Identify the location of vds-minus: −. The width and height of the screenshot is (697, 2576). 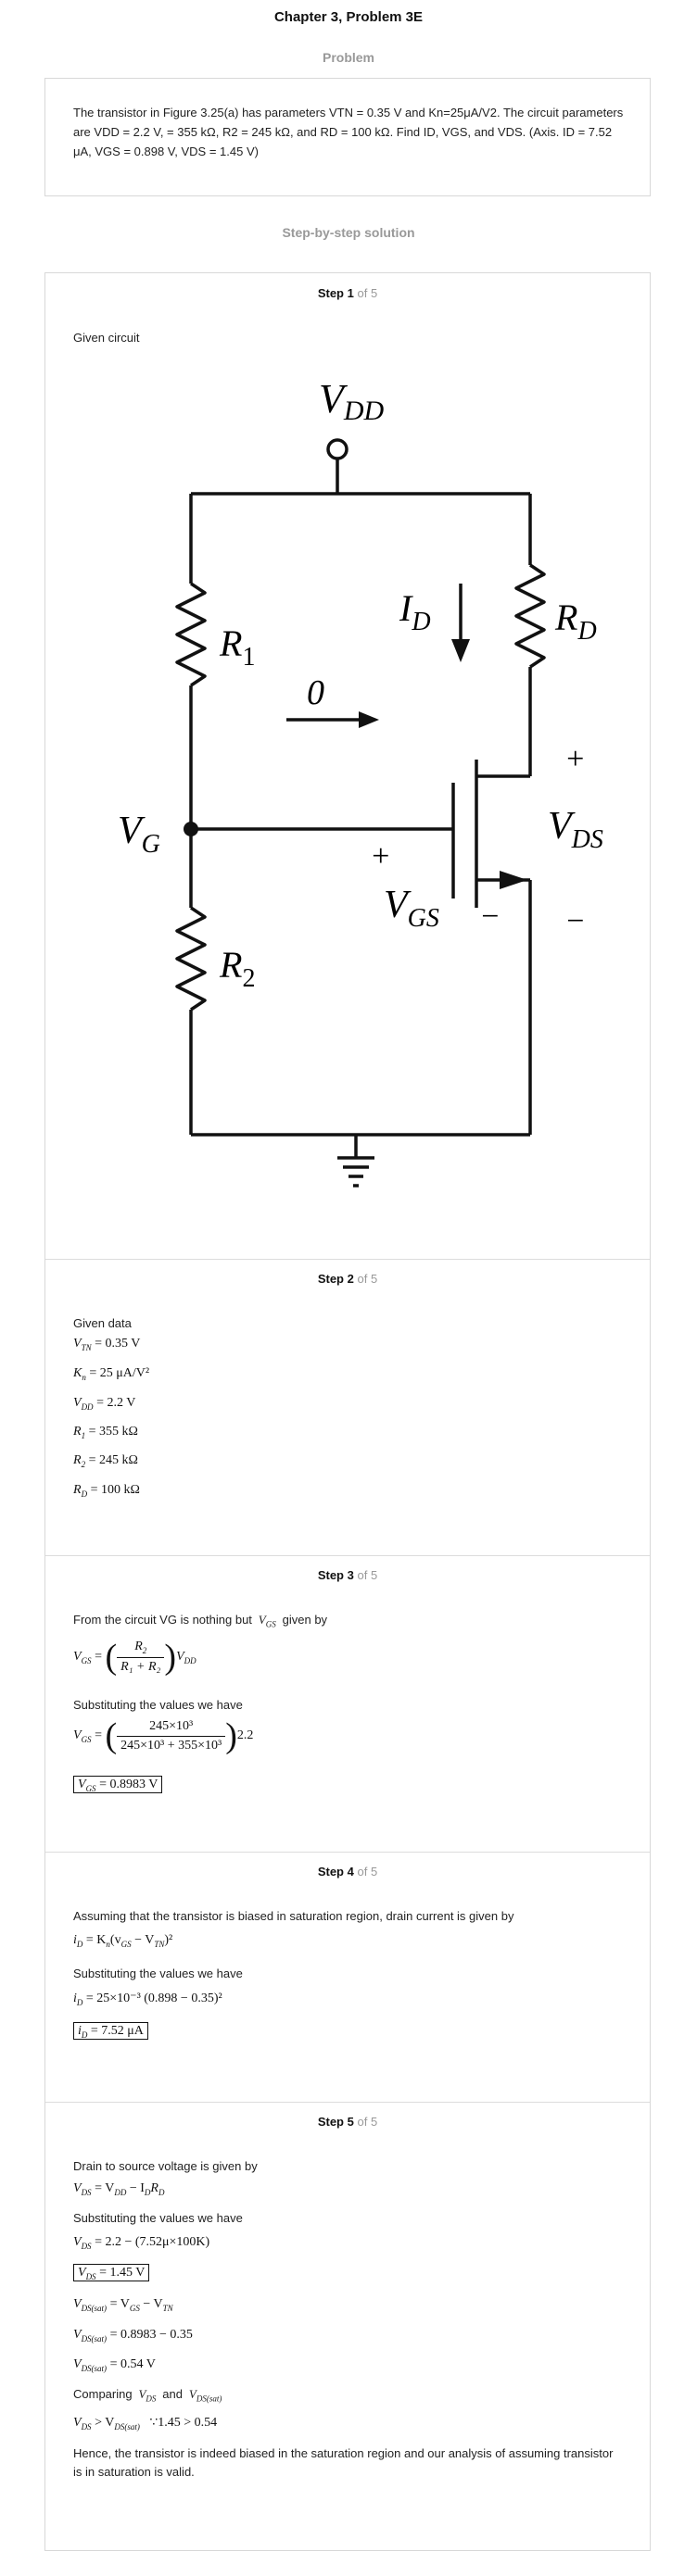
(575, 921).